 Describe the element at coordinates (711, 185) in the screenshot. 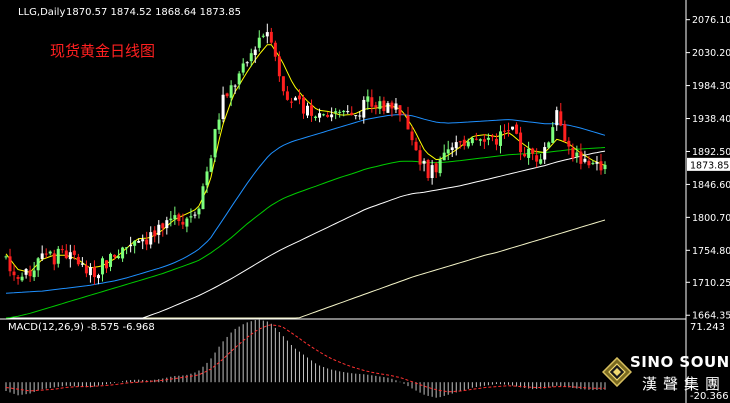

I see `y-tick-label: 1846.60` at that location.